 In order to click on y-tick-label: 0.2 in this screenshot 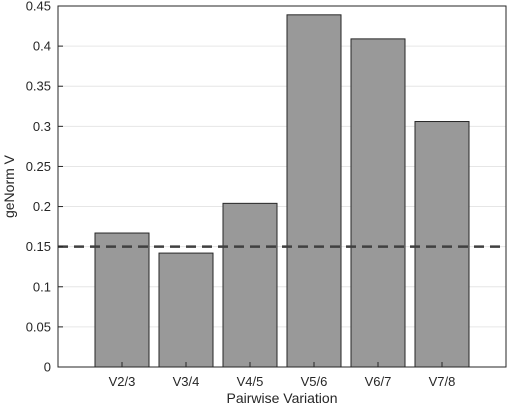, I will do `click(42, 206)`.